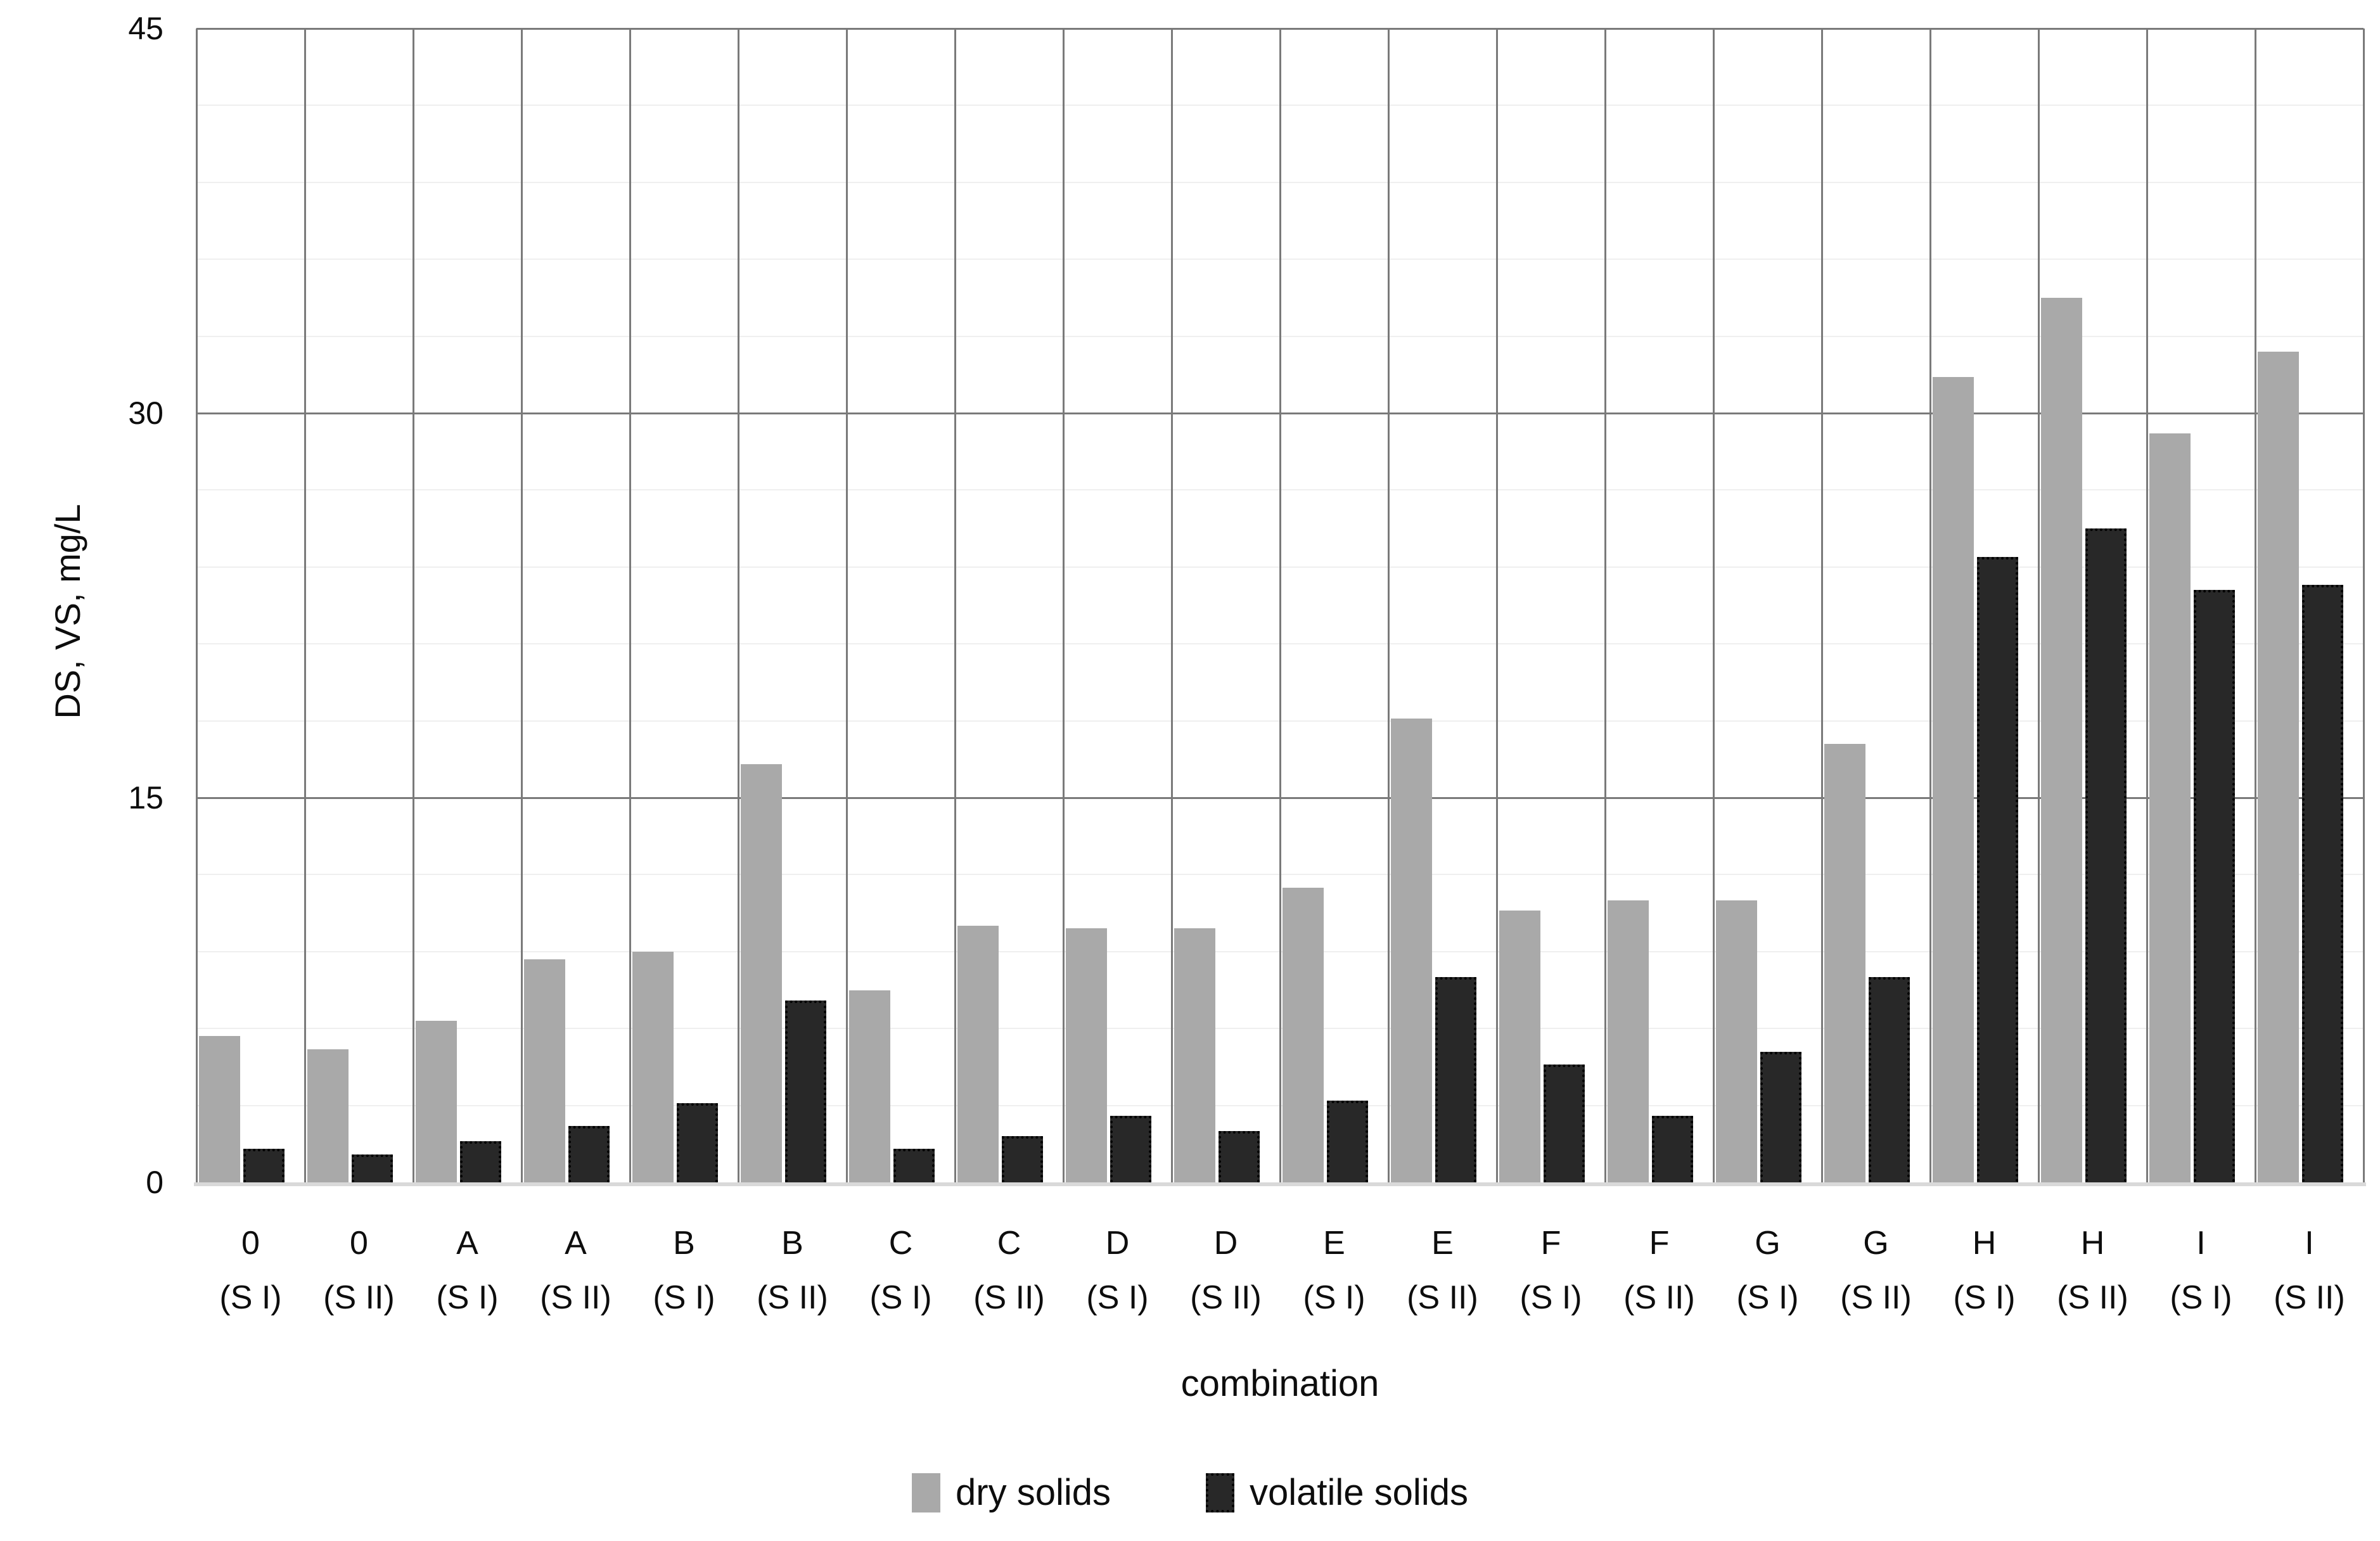 The width and height of the screenshot is (2380, 1541). Describe the element at coordinates (1009, 1271) in the screenshot. I see `x-category-label: C (S II)` at that location.